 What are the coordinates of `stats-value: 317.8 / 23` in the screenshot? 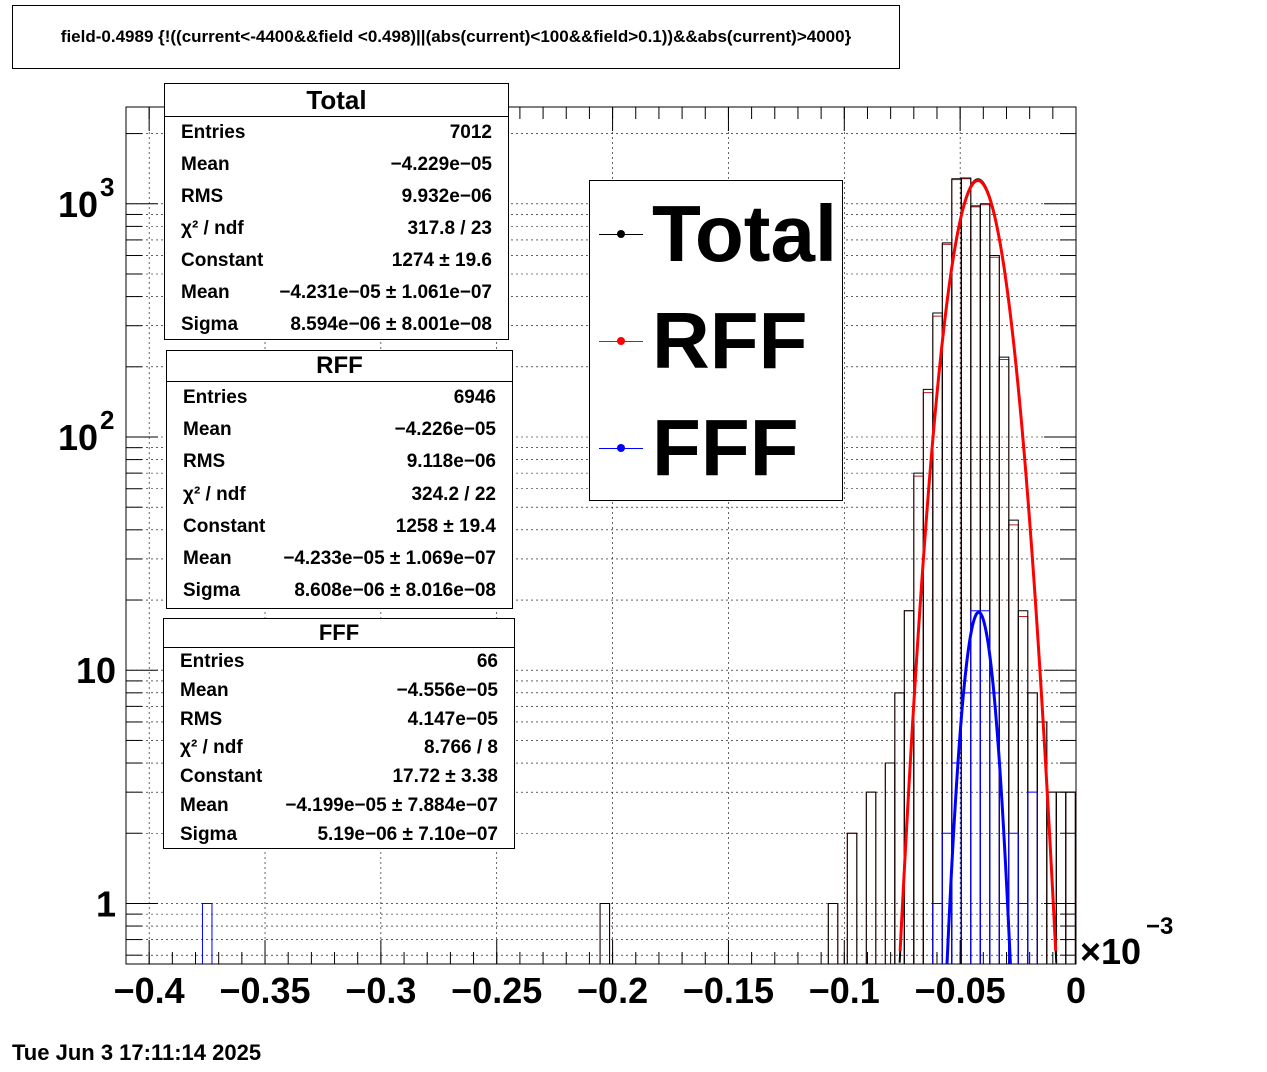 It's located at (449, 228).